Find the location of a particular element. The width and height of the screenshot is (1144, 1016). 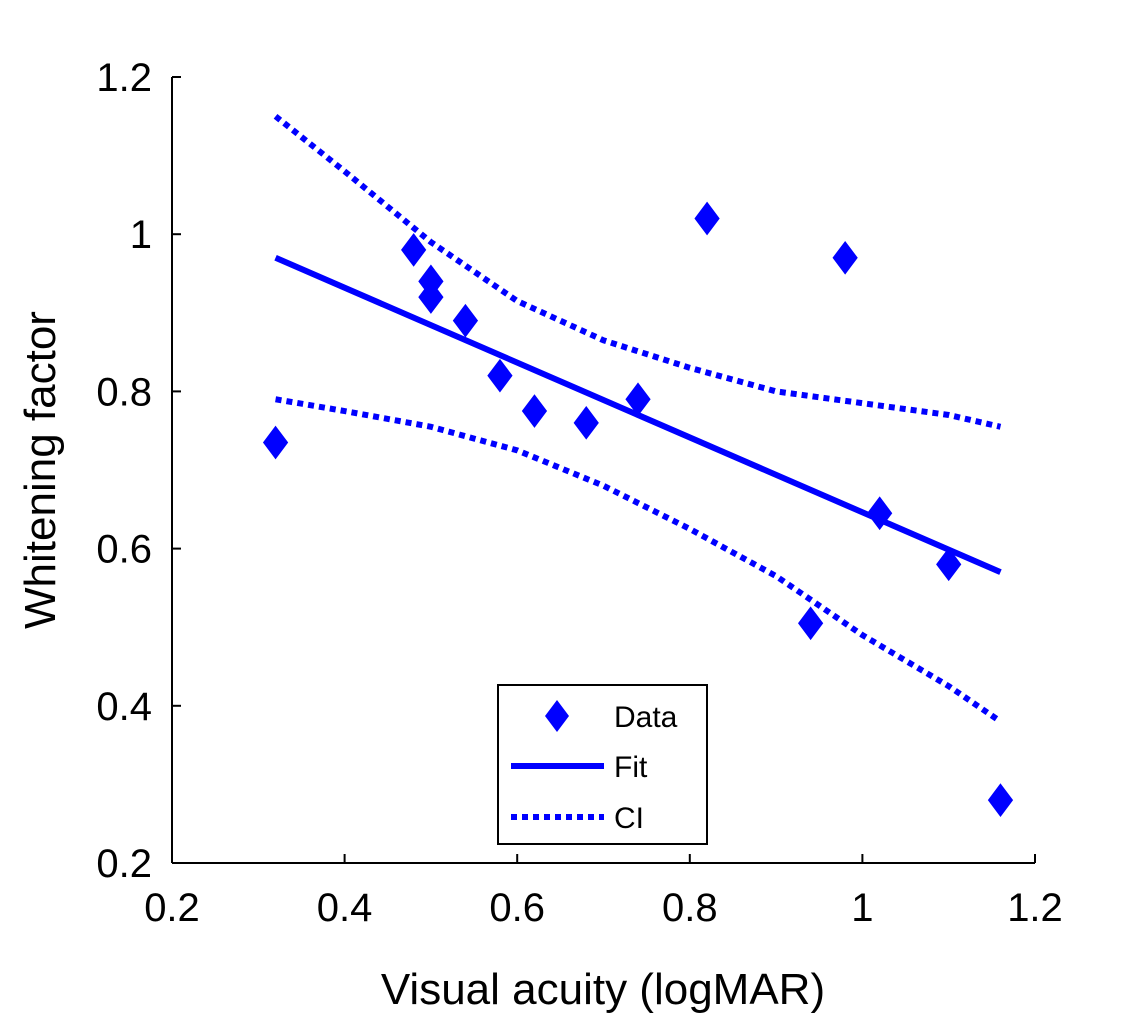

y-tick-label: 0.8 is located at coordinates (124, 392).